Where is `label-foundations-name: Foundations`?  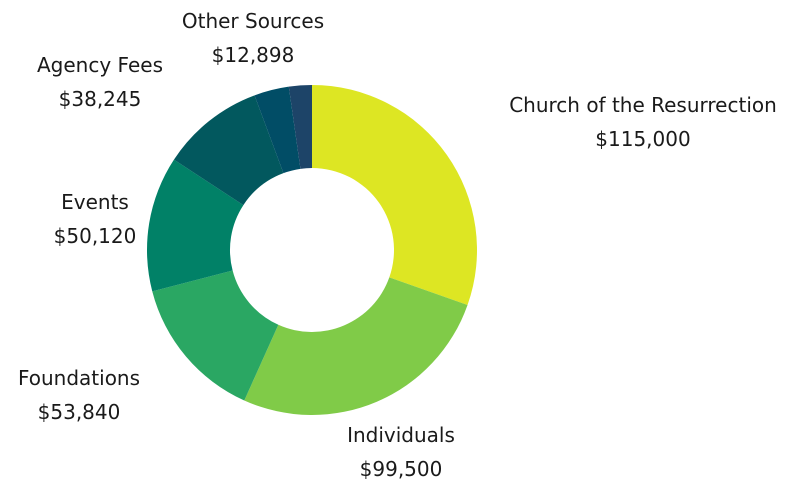
label-foundations-name: Foundations is located at coordinates (79, 378).